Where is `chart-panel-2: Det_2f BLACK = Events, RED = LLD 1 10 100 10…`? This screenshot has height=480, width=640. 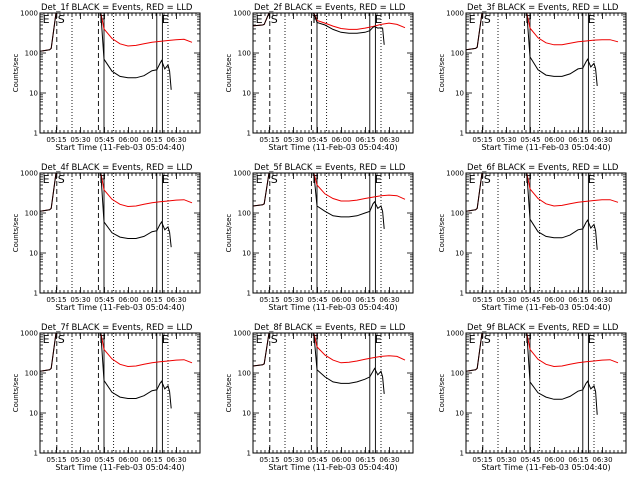 chart-panel-2: Det_2f BLACK = Events, RED = LLD 1 10 100 10… is located at coordinates (319, 77).